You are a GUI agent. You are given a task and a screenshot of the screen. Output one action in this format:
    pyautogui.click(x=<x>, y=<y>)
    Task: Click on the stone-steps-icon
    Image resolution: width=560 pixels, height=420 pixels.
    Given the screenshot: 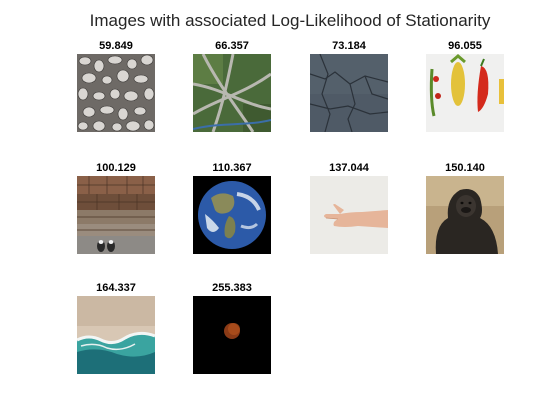 What is the action you would take?
    pyautogui.click(x=116, y=215)
    